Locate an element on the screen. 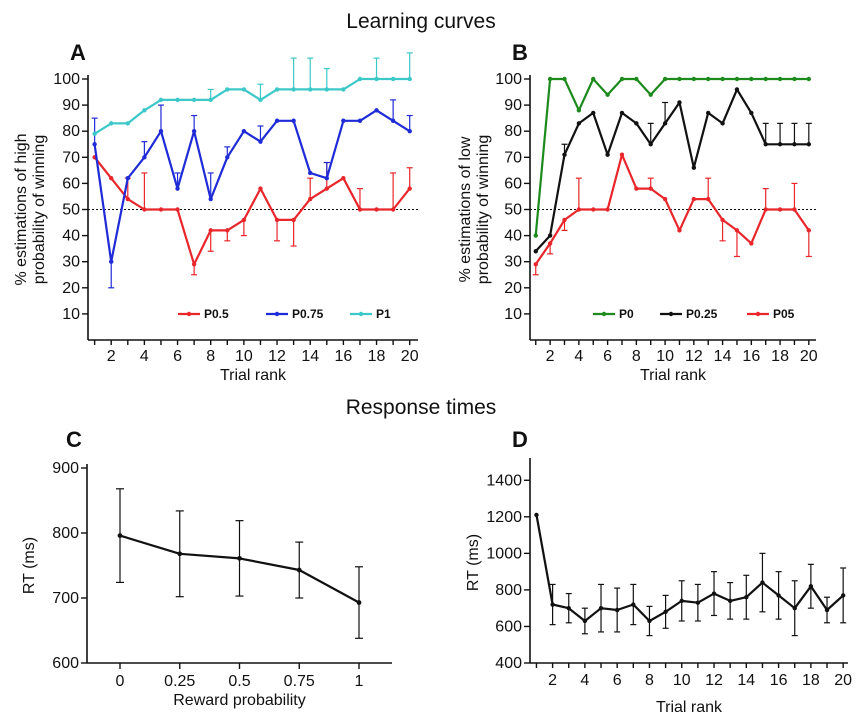 The height and width of the screenshot is (715, 862). panel-b-y-tick-label-60: 60 is located at coordinates (513, 183).